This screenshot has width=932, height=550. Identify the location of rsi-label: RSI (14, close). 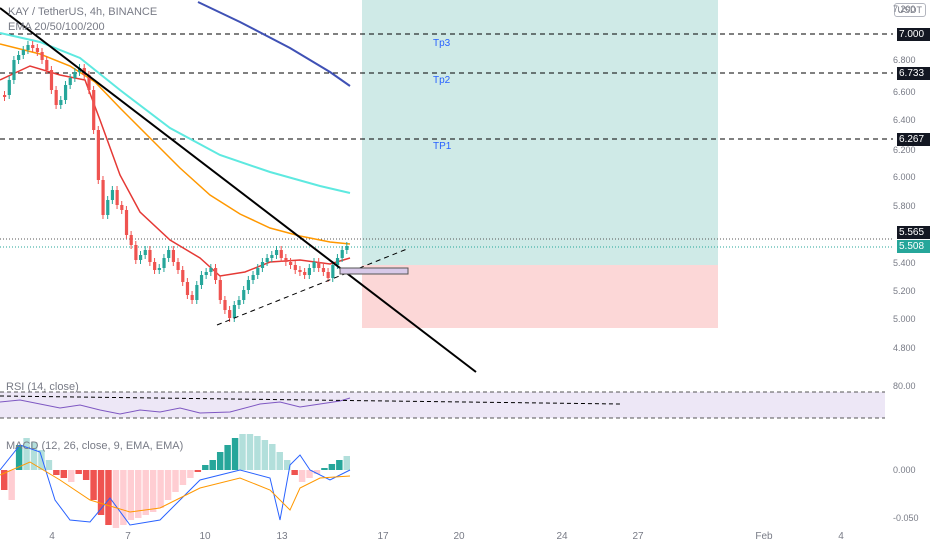
(42, 387).